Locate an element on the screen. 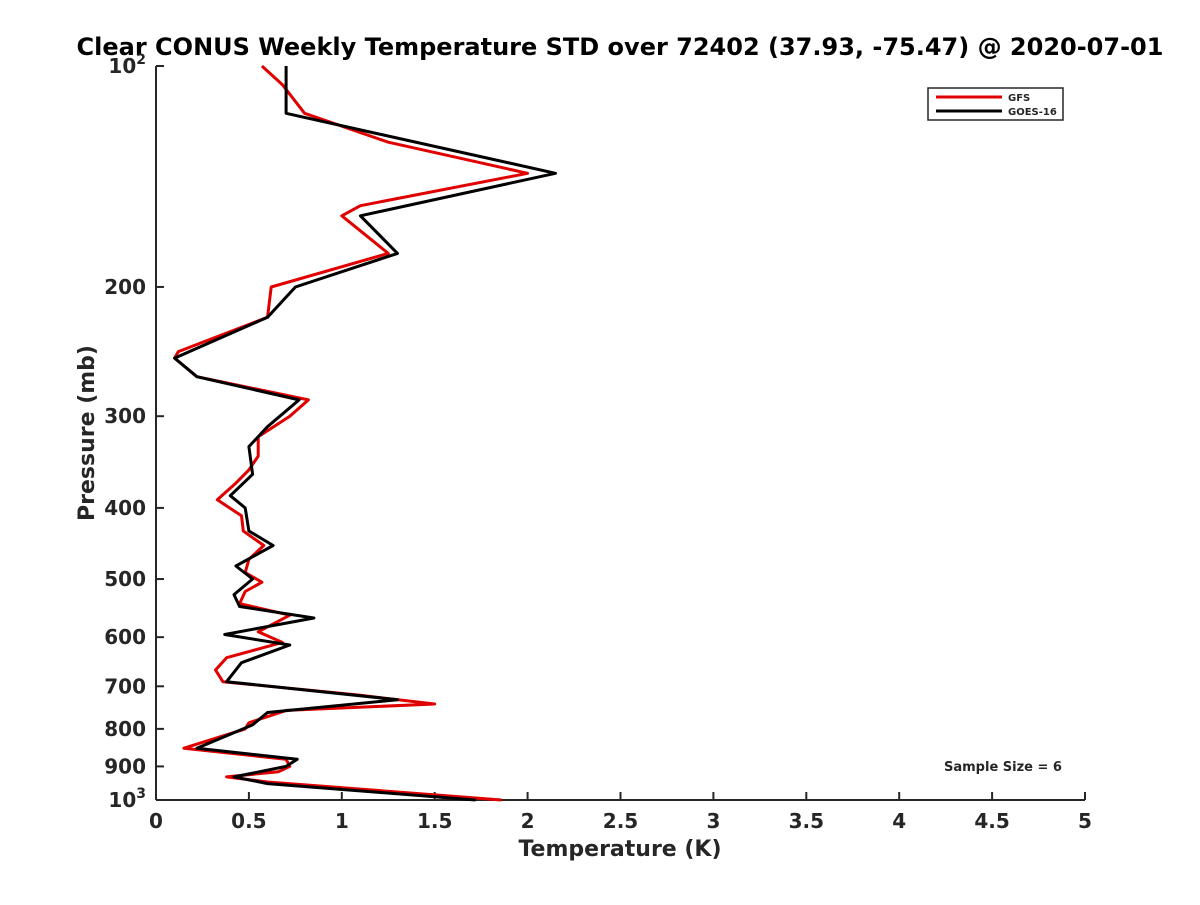  y-tick-label: 300 is located at coordinates (125, 416).